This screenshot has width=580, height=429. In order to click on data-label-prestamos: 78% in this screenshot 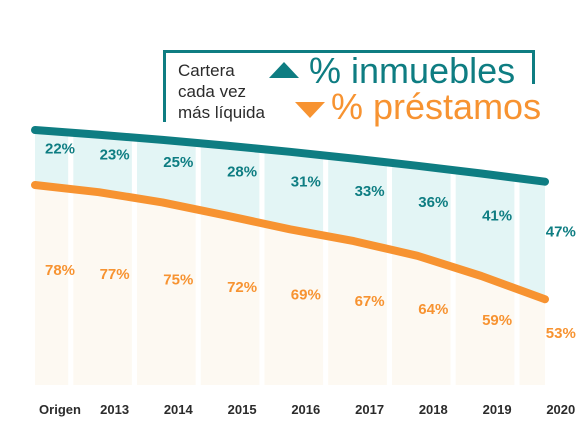, I will do `click(60, 270)`.